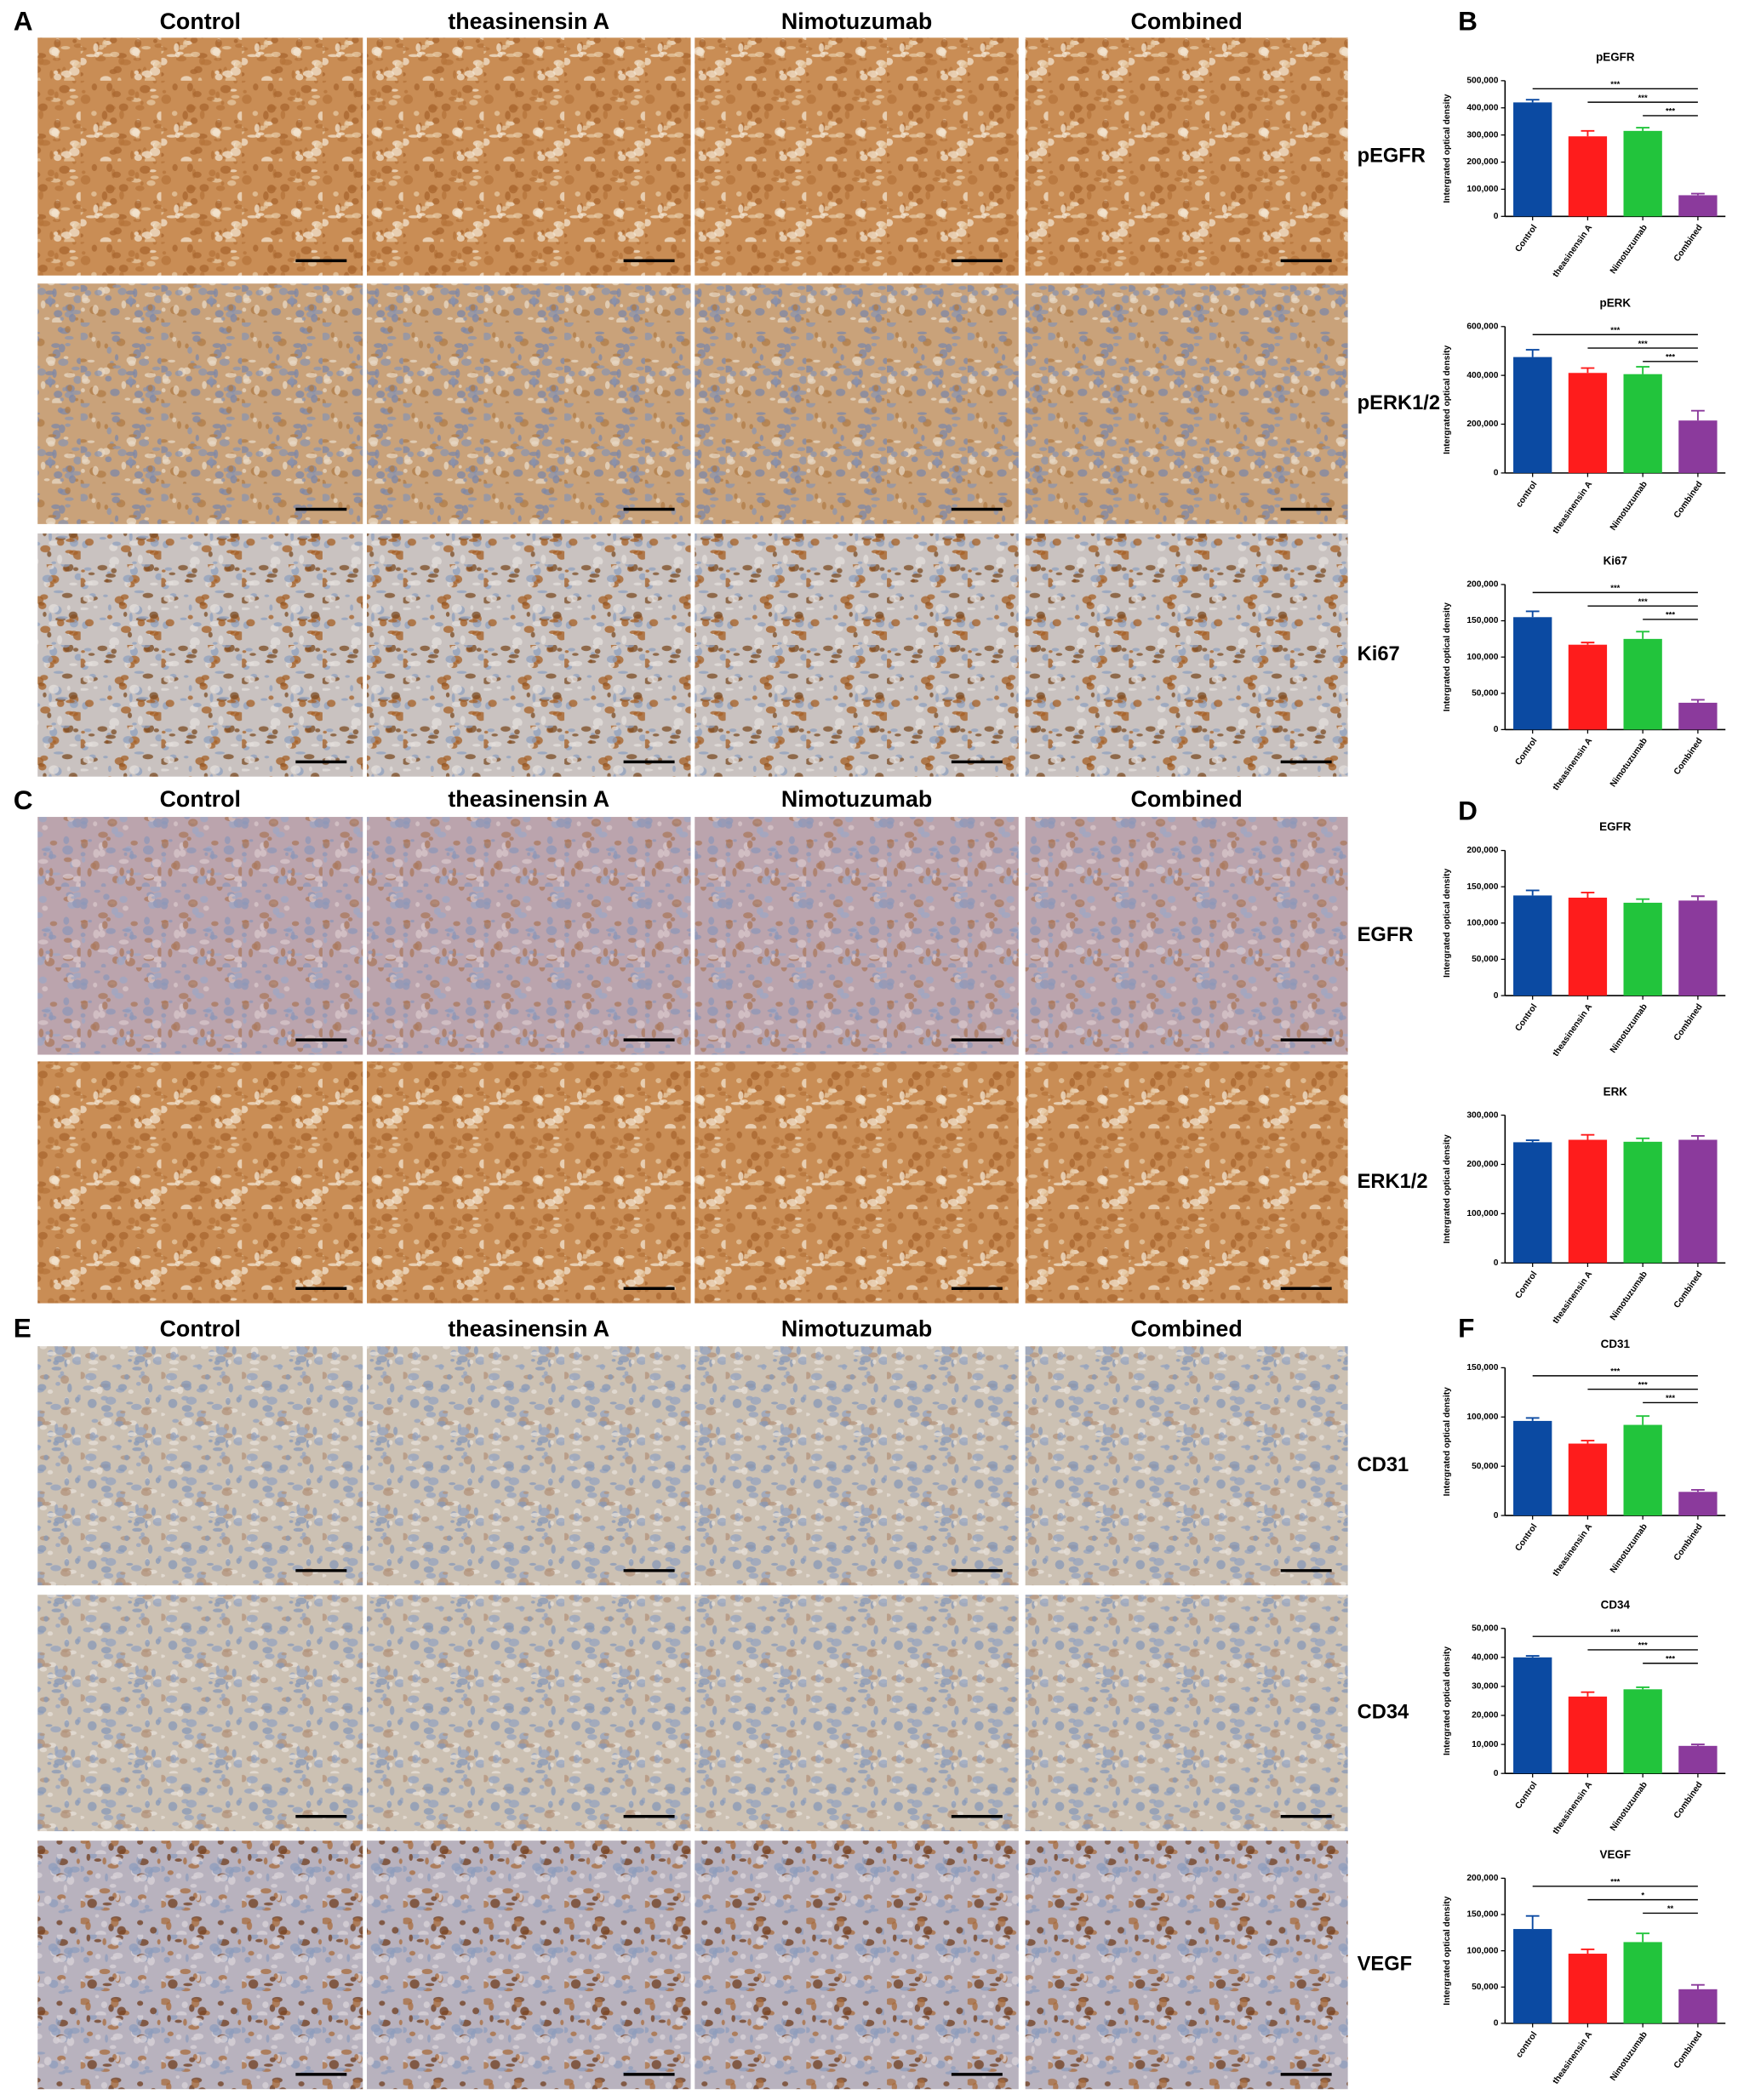 The height and width of the screenshot is (2100, 1755). I want to click on y-tick-label: 30,000, so click(1485, 1687).